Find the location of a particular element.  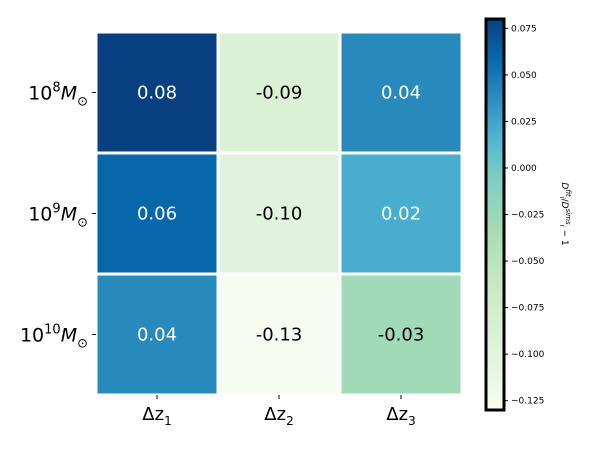

colorbar-tick-label: −0.050 is located at coordinates (528, 262).